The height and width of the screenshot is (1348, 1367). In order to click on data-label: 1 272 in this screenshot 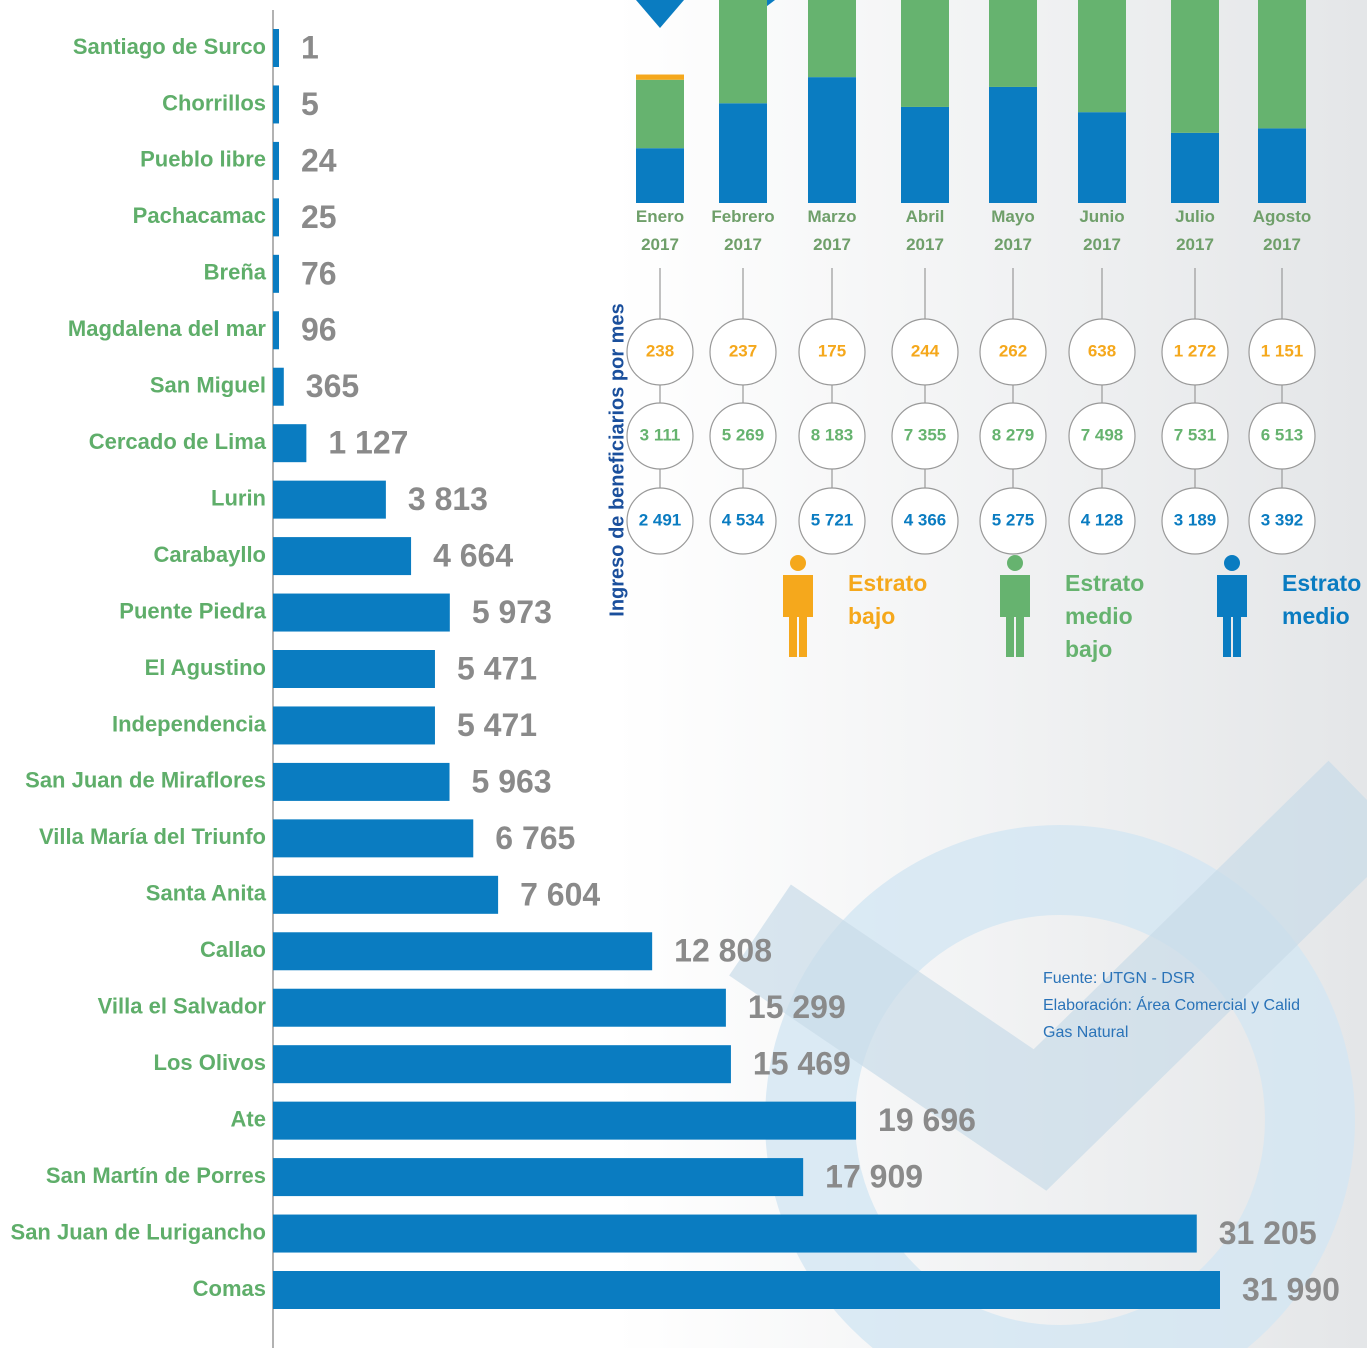, I will do `click(1195, 350)`.